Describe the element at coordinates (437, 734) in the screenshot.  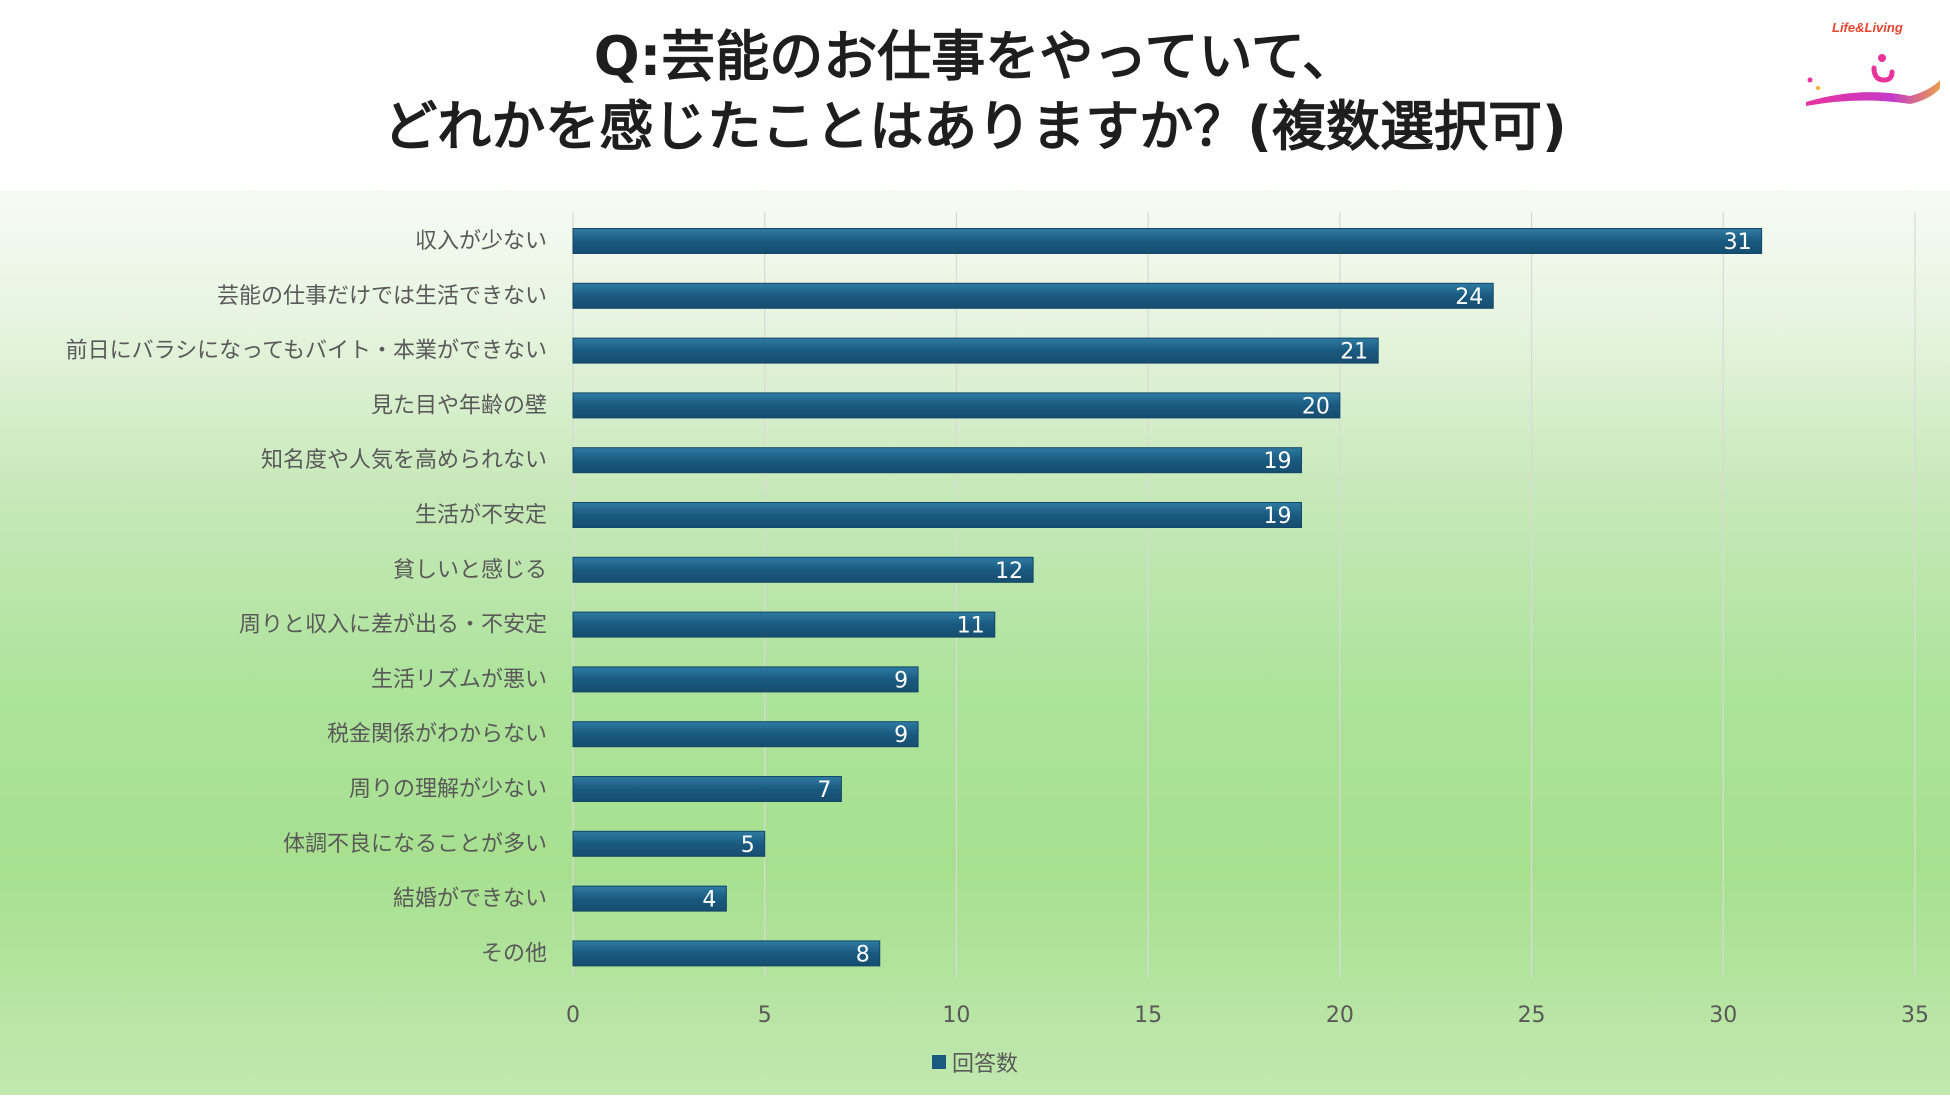
I see `category-label: 税金関係がわからない` at that location.